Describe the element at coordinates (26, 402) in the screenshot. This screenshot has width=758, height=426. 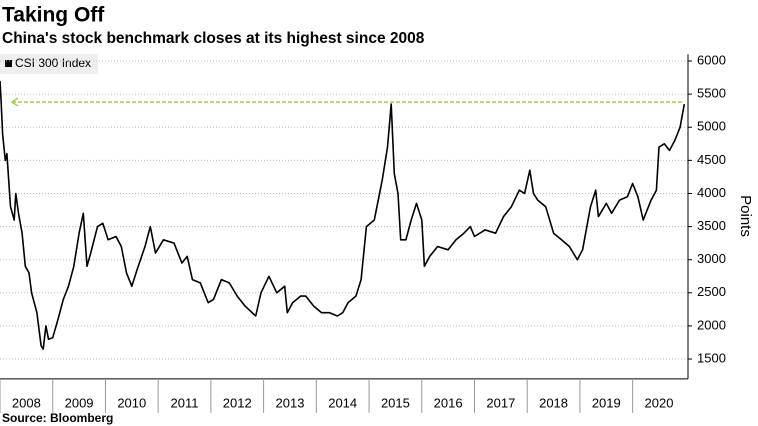
I see `x-tick-label: 2008` at that location.